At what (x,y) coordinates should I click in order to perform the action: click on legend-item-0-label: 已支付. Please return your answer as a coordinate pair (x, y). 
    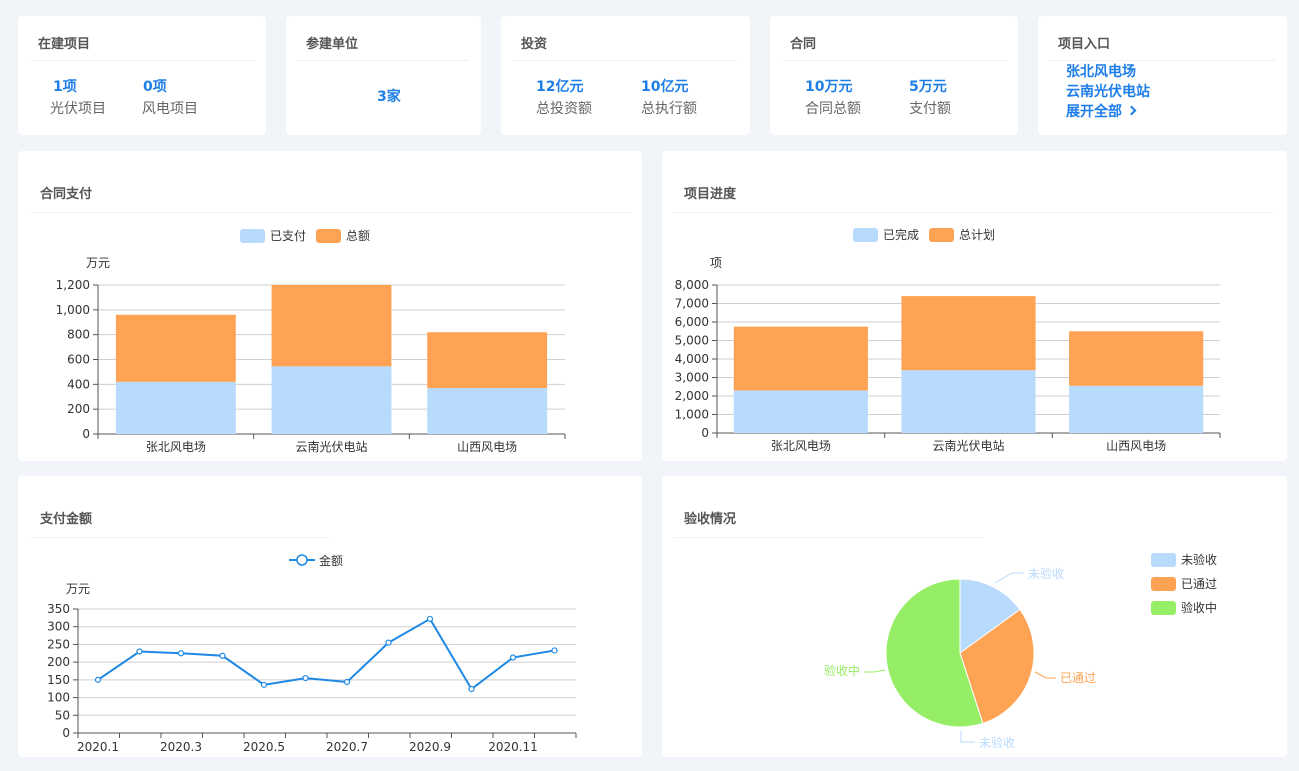
    Looking at the image, I should click on (288, 236).